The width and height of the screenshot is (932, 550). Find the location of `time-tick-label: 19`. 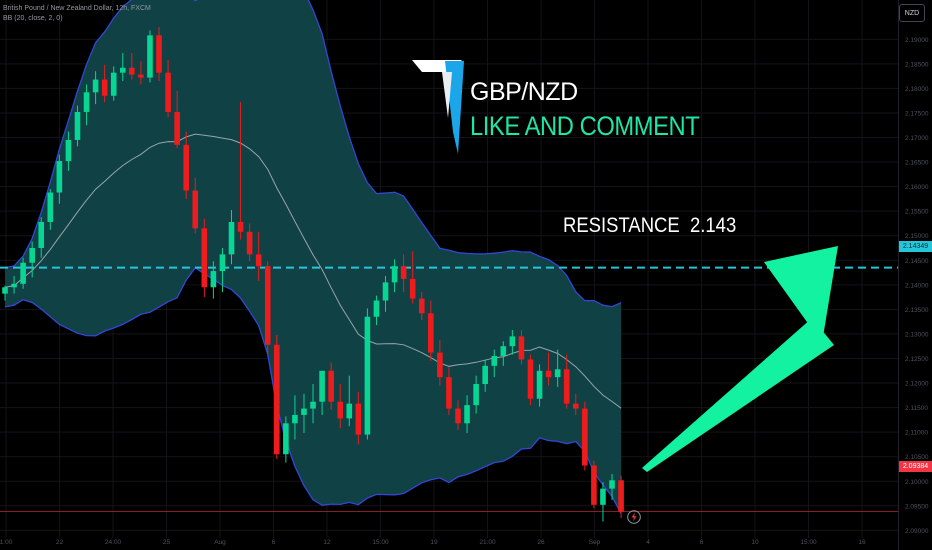

time-tick-label: 19 is located at coordinates (434, 542).